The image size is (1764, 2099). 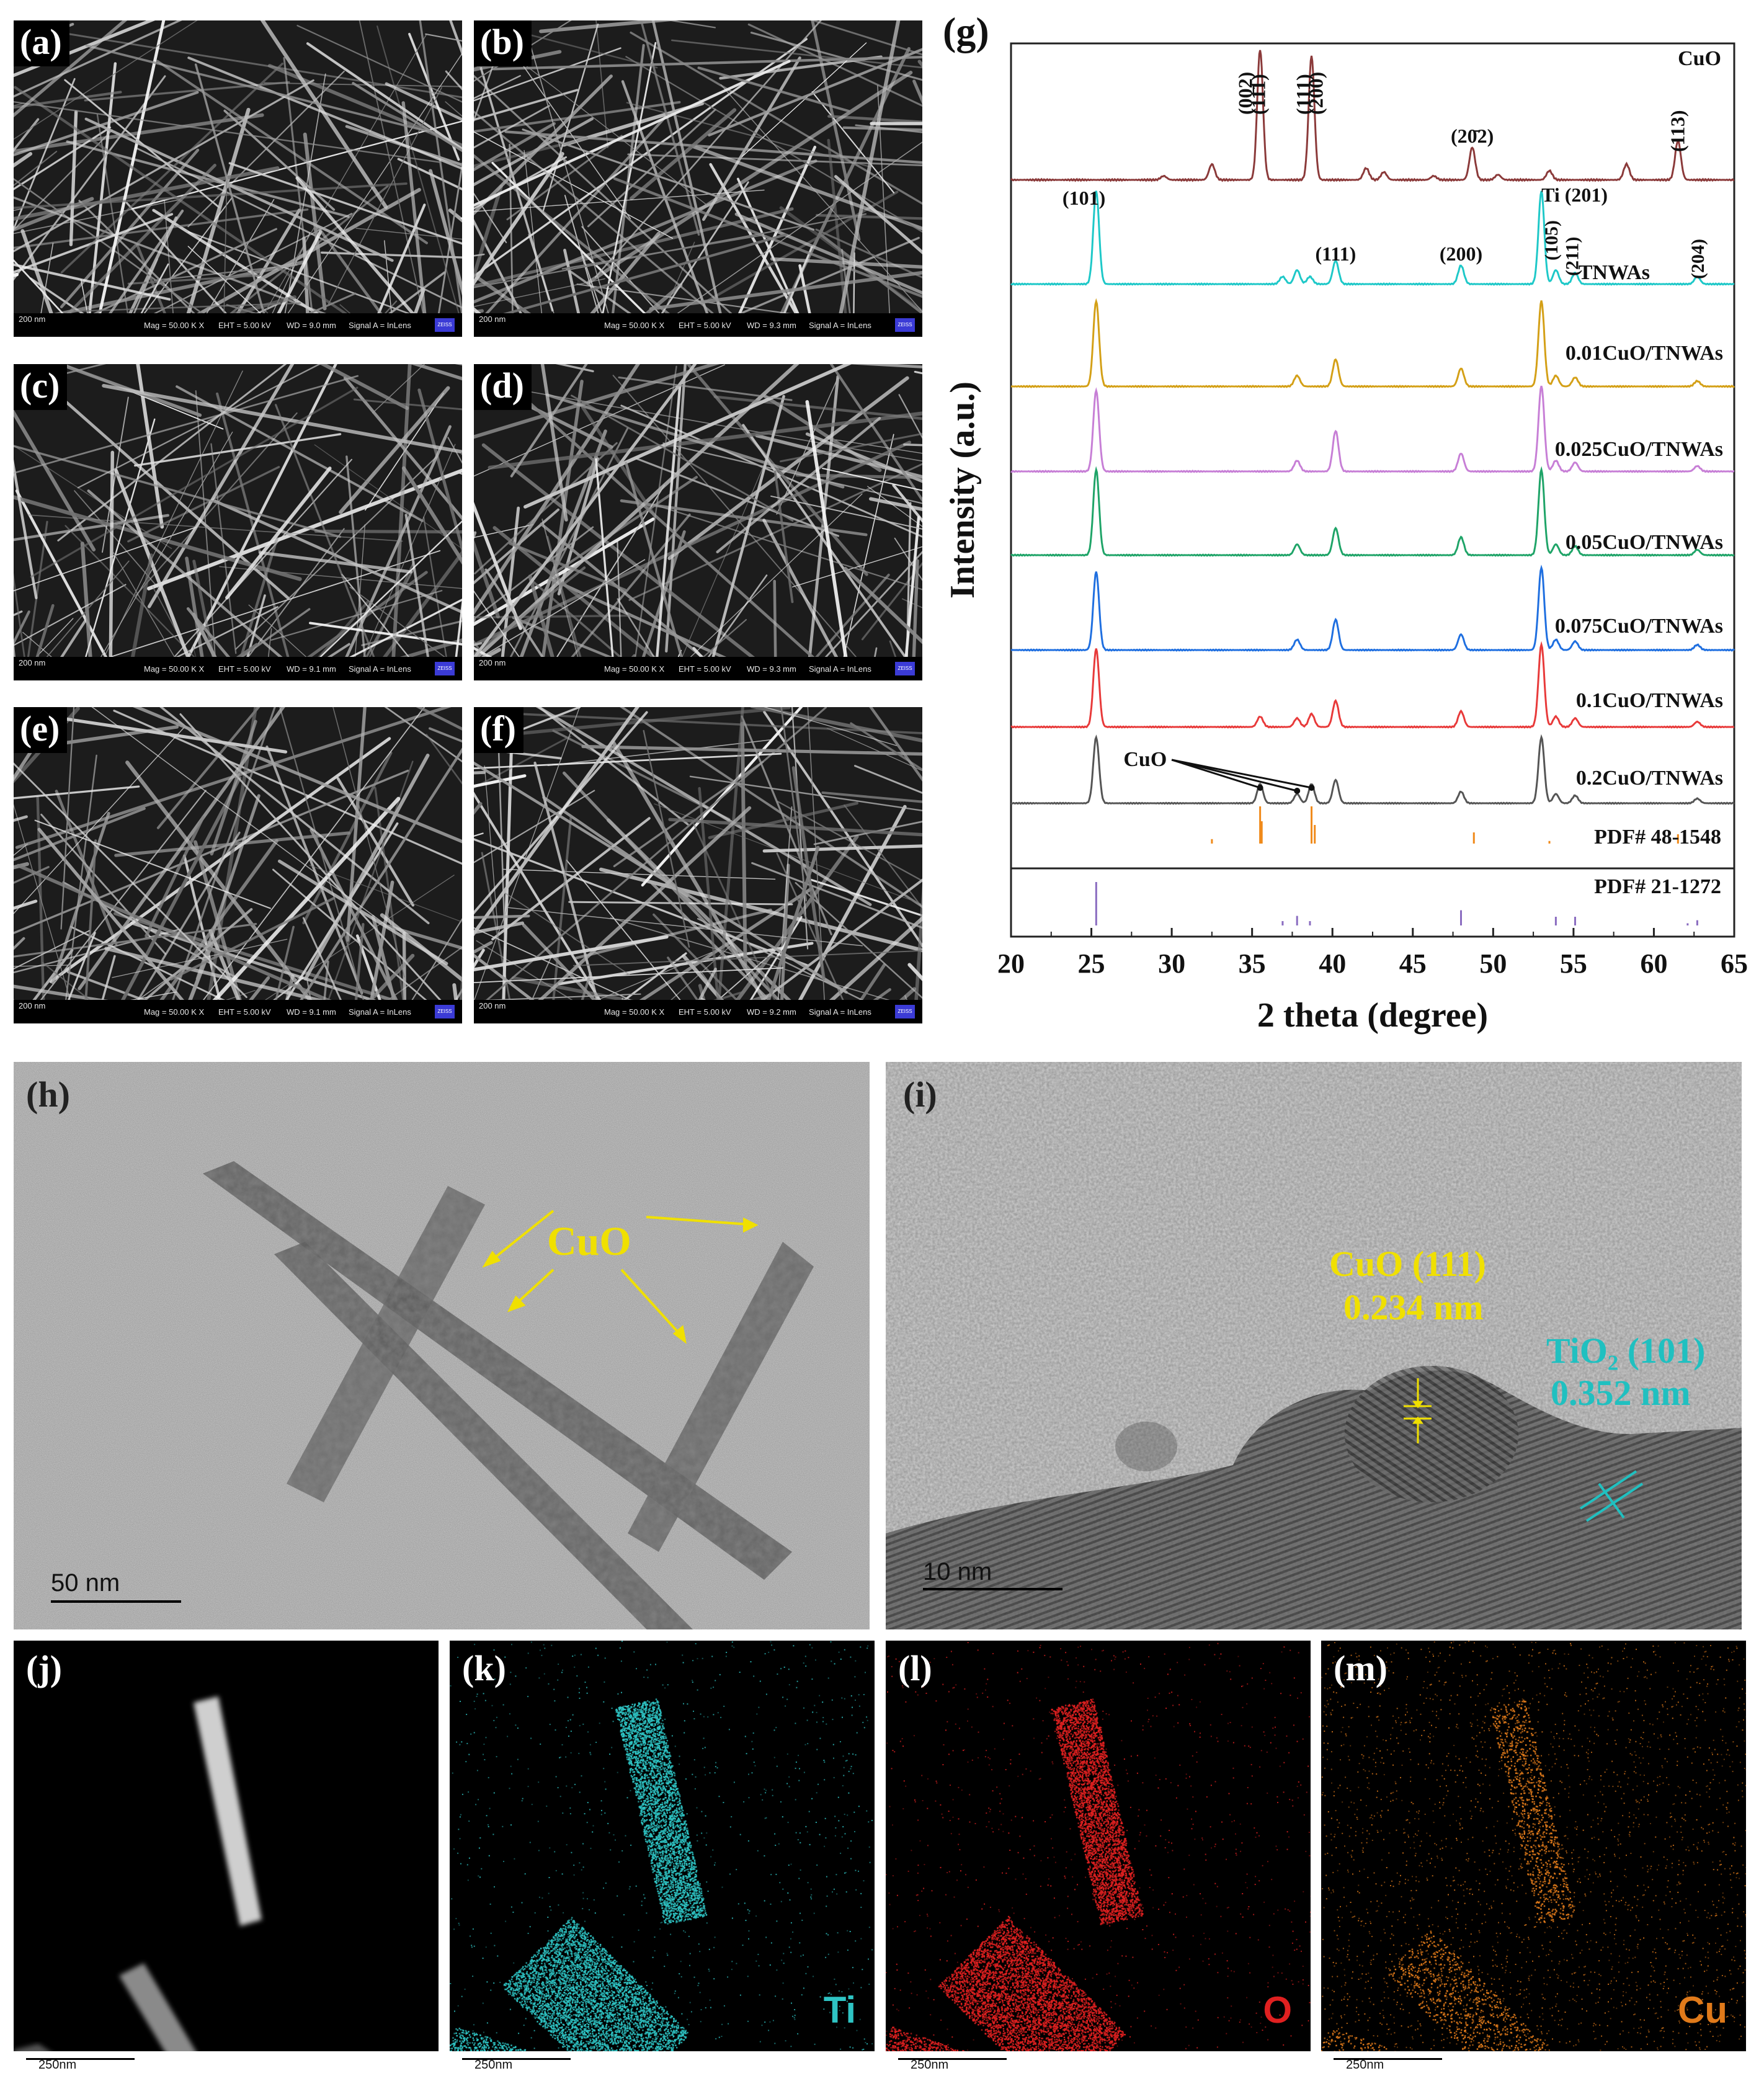 I want to click on series-label: 0.01CuO/TNWAs, so click(x=1644, y=354).